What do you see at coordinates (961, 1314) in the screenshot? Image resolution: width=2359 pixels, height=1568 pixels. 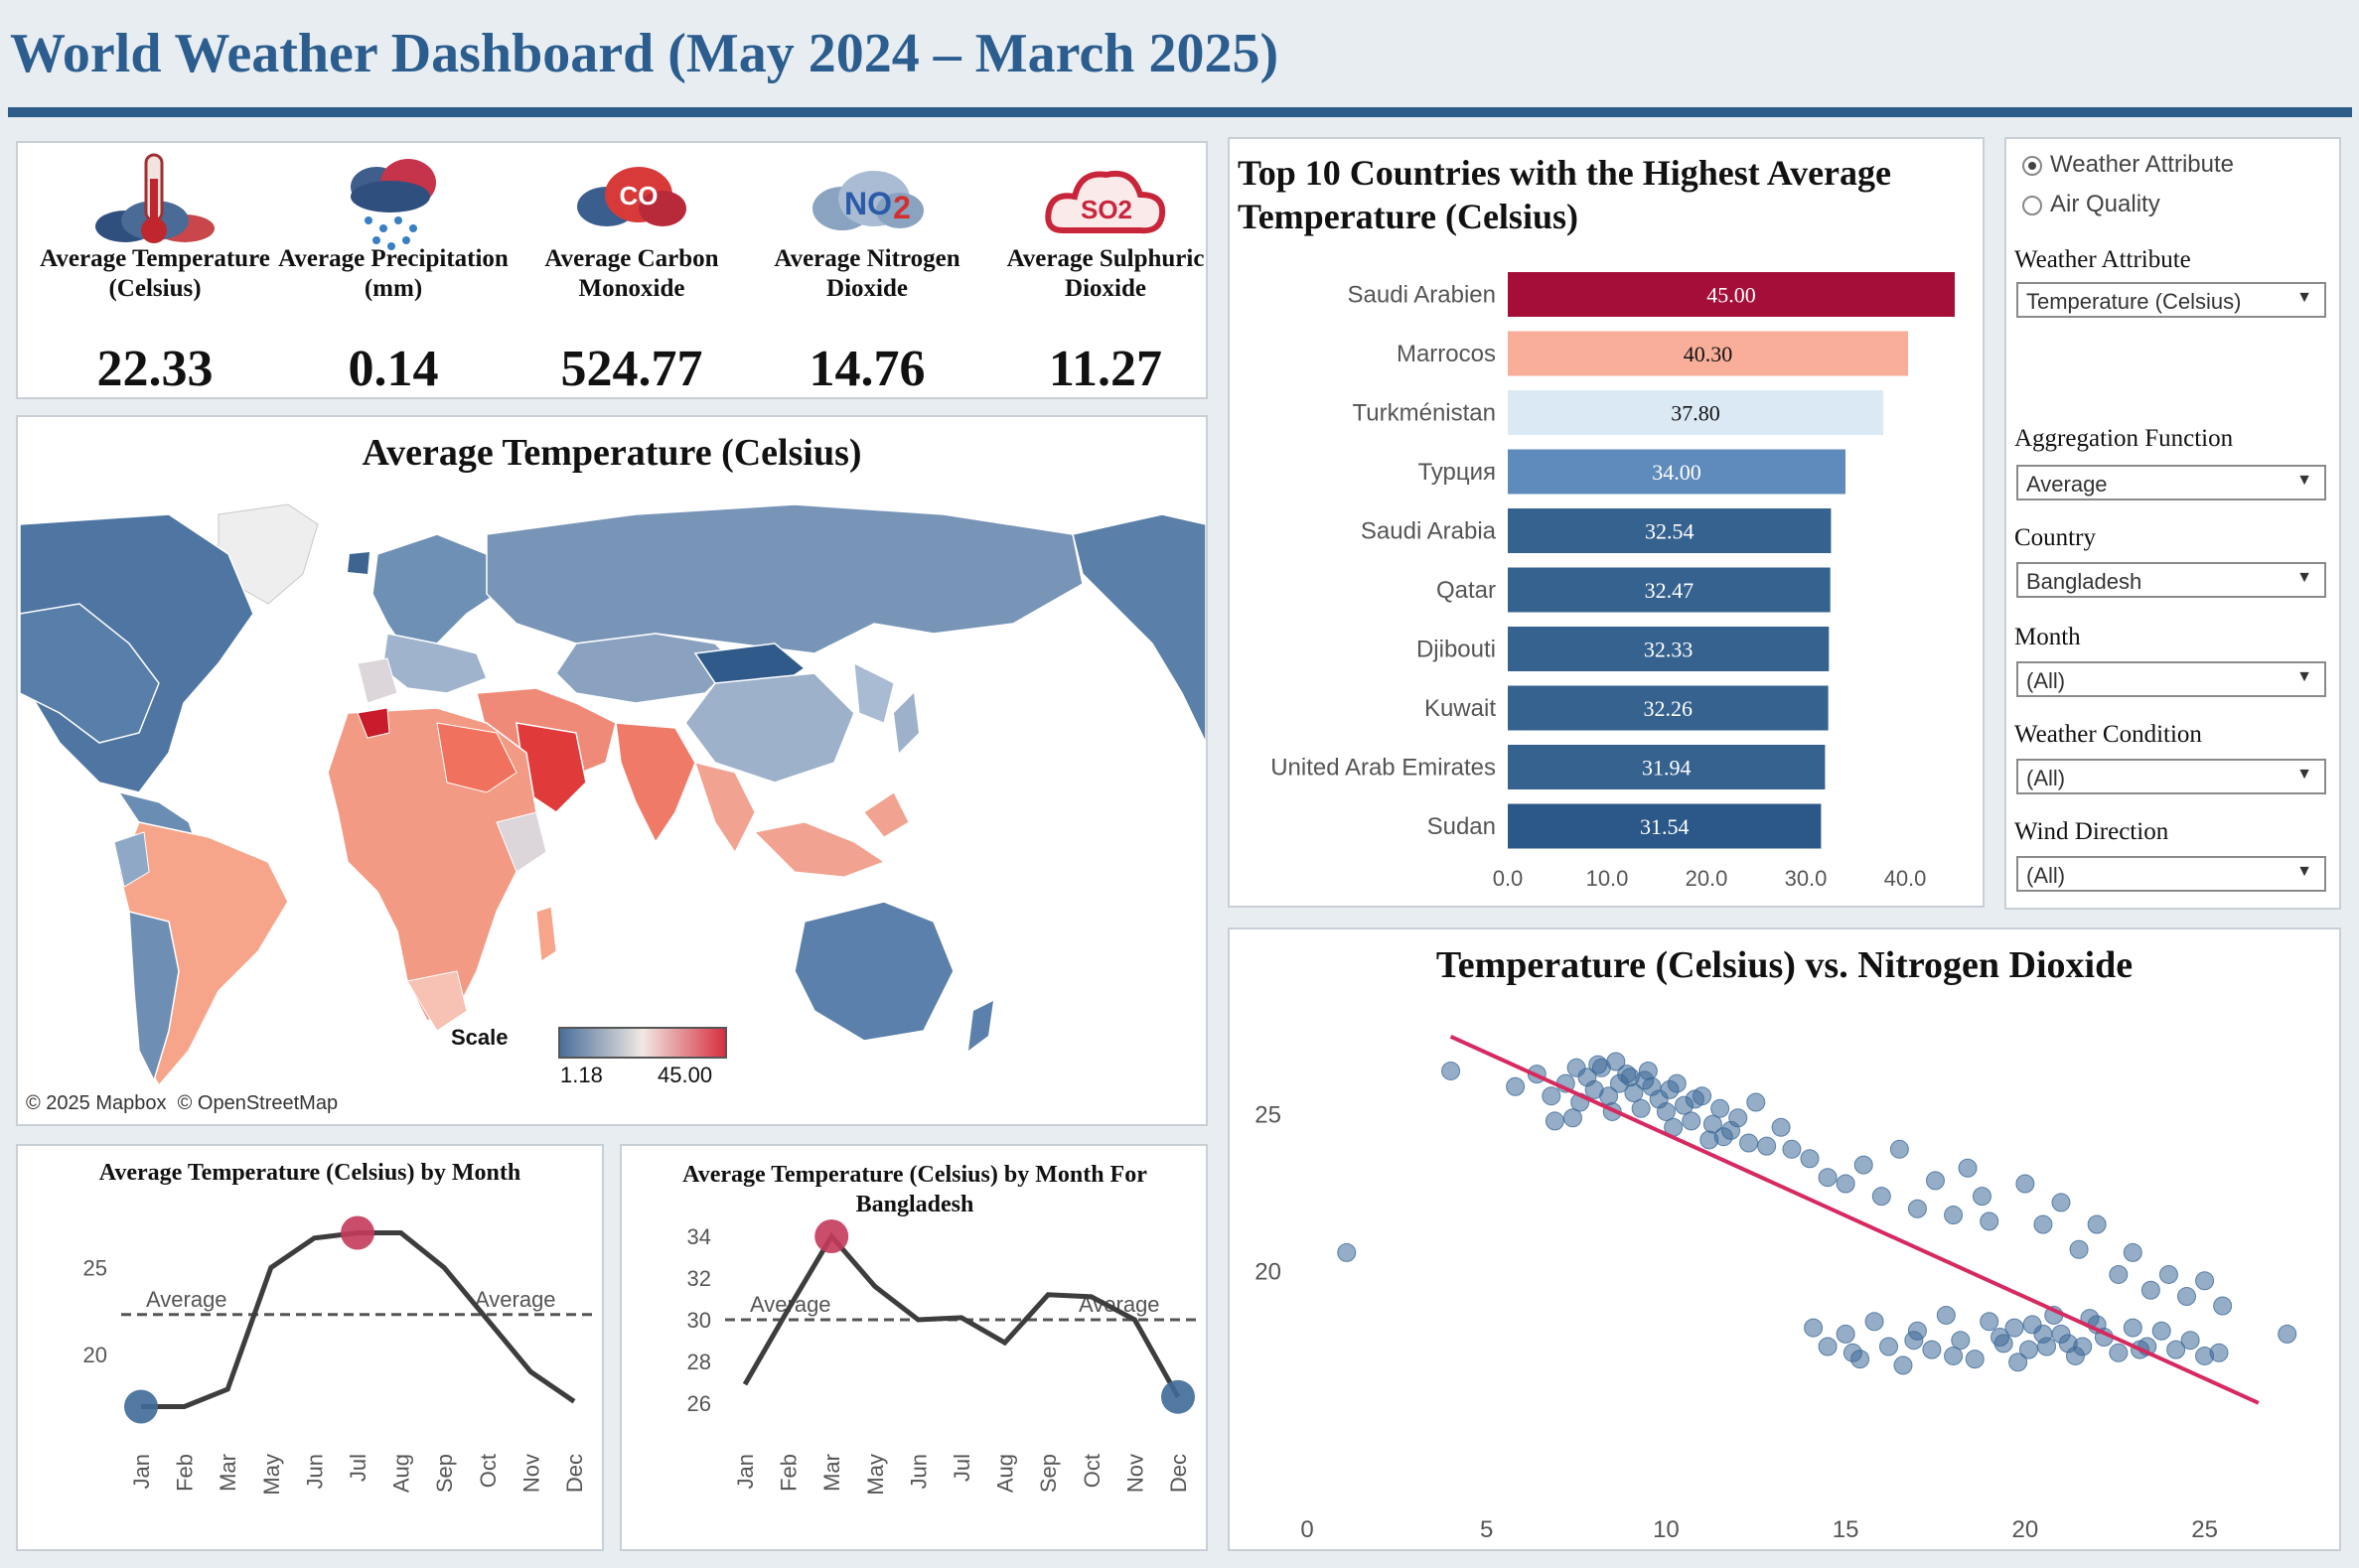 I see `series-line` at bounding box center [961, 1314].